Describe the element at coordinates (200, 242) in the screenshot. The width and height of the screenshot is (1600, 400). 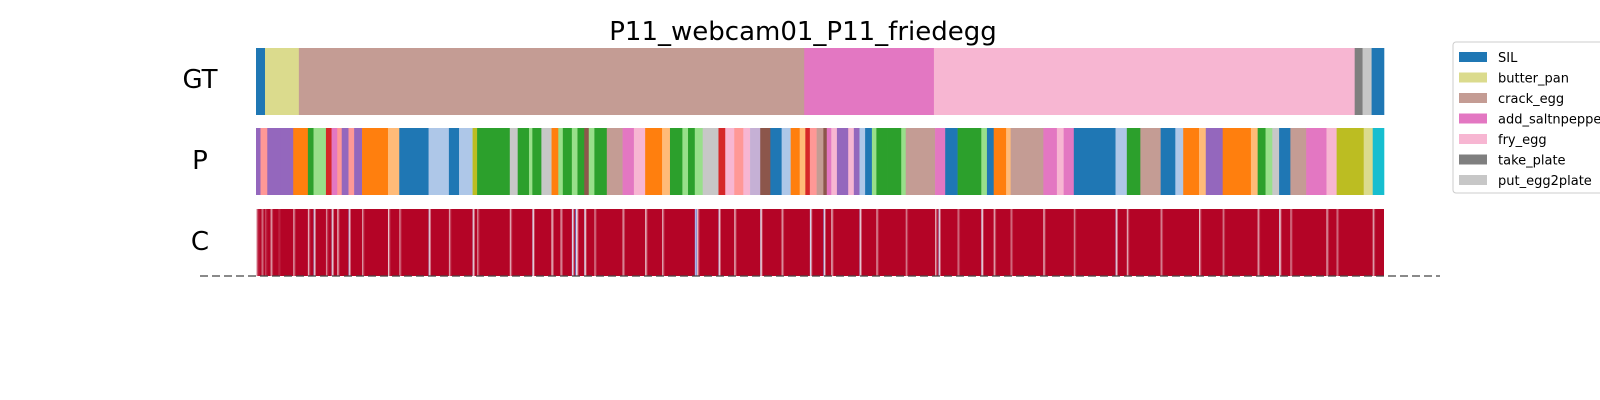
I see `row-label-c: C` at that location.